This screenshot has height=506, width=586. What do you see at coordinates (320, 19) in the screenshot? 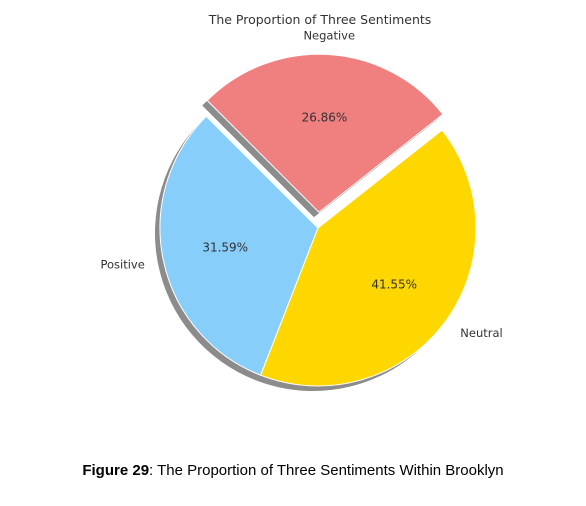
I see `chart-title: The Proportion of Three Sentiments` at bounding box center [320, 19].